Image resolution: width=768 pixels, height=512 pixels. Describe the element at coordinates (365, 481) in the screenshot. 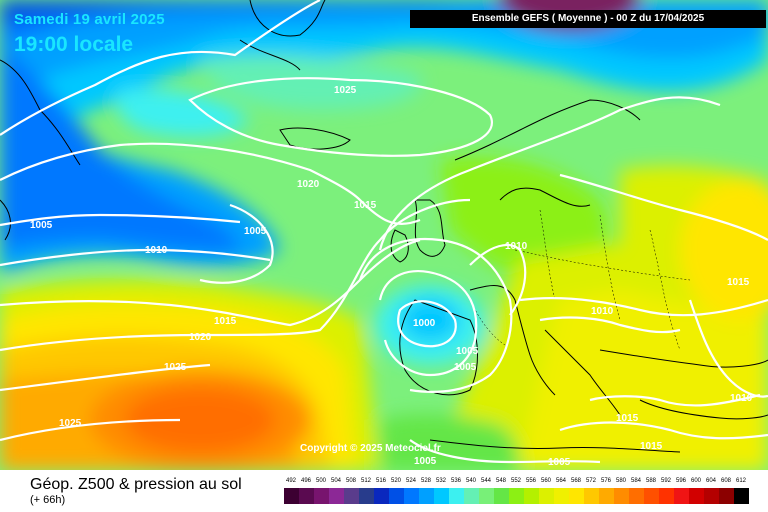

I see `legend-value: 512` at that location.